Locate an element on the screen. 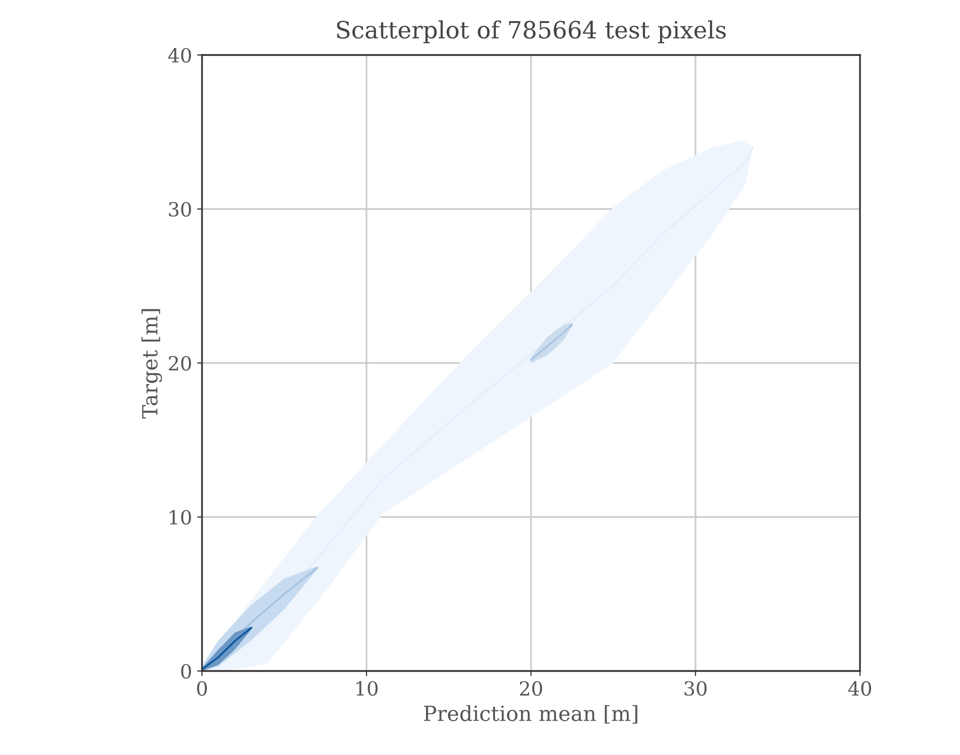  y-tick-label: 40 is located at coordinates (179, 55).